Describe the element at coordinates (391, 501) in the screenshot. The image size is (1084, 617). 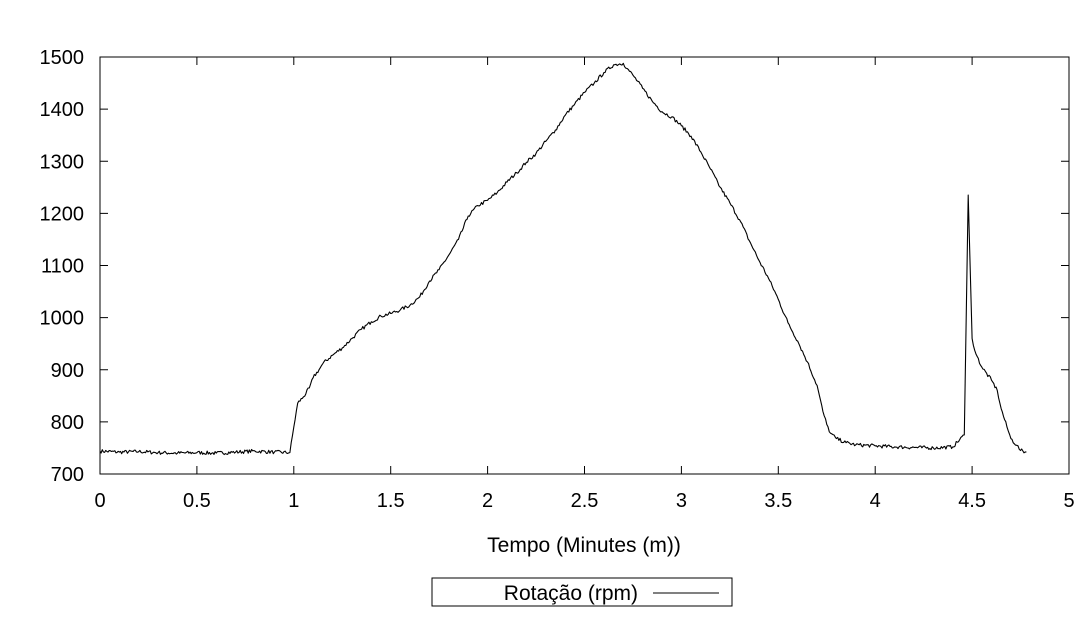
I see `x-tick-label: 1.5` at that location.